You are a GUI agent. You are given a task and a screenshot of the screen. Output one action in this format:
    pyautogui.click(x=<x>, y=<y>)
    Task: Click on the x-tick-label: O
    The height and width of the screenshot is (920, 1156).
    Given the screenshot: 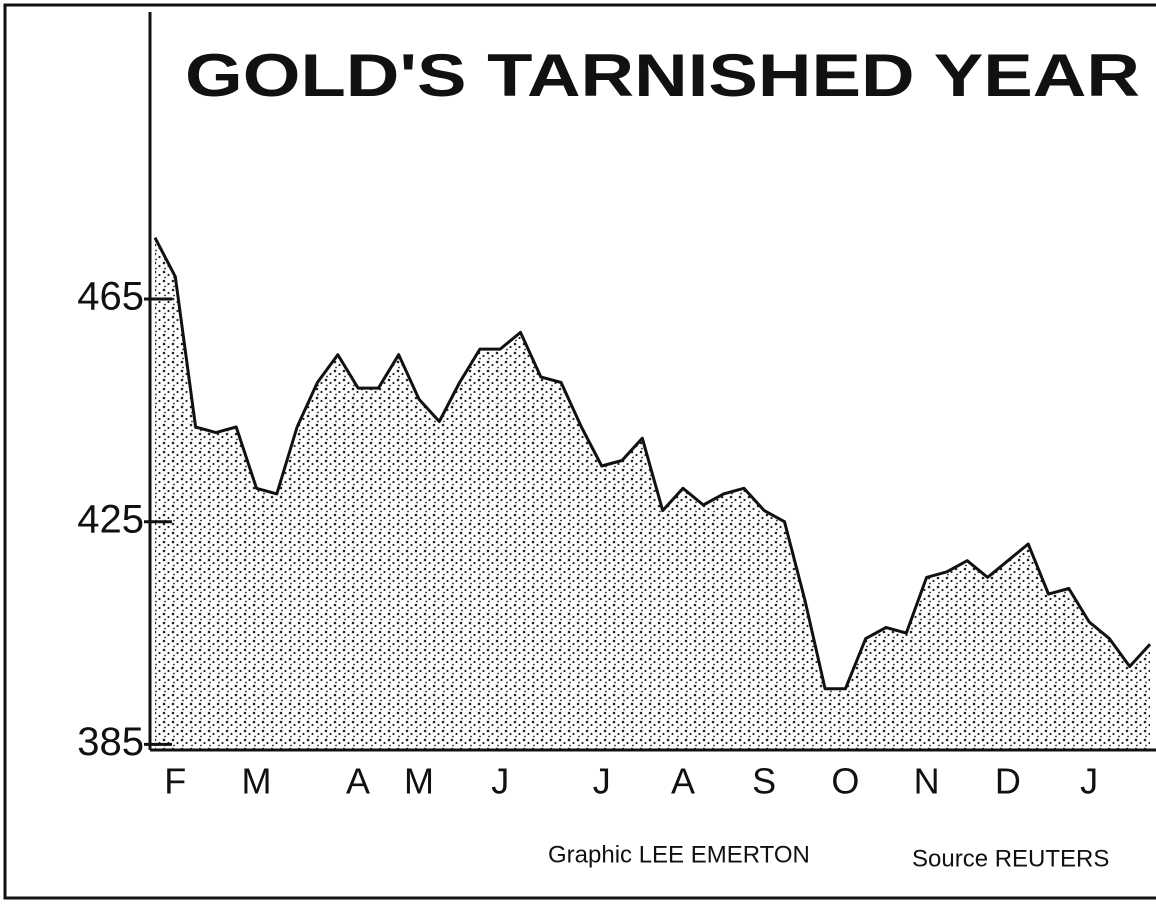 What is the action you would take?
    pyautogui.click(x=845, y=781)
    